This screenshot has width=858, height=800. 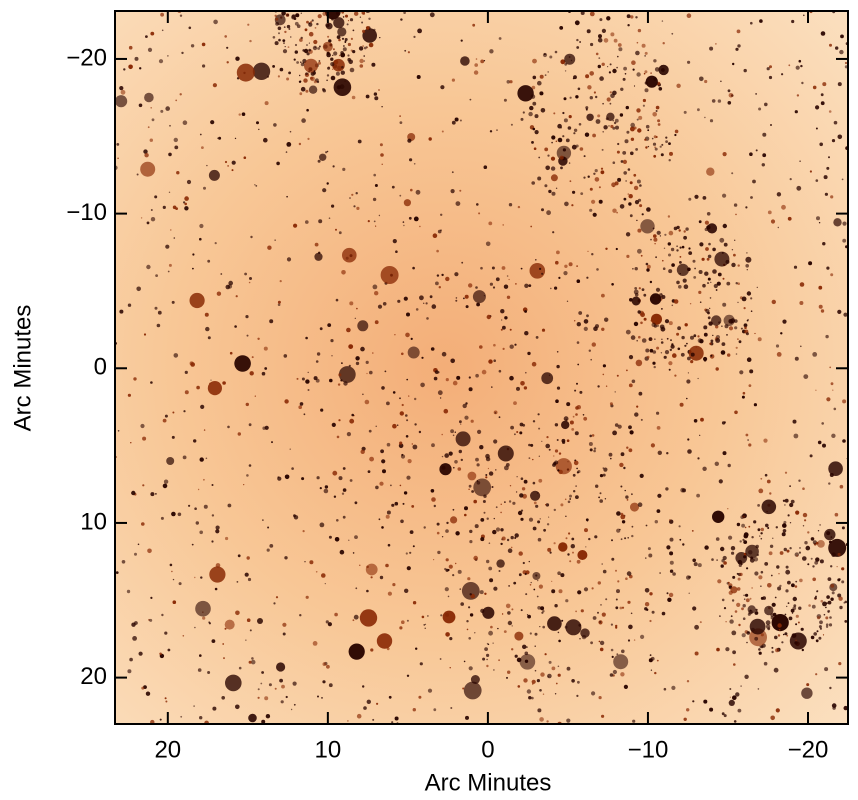 What do you see at coordinates (648, 749) in the screenshot?
I see `x-tick-label: −10` at bounding box center [648, 749].